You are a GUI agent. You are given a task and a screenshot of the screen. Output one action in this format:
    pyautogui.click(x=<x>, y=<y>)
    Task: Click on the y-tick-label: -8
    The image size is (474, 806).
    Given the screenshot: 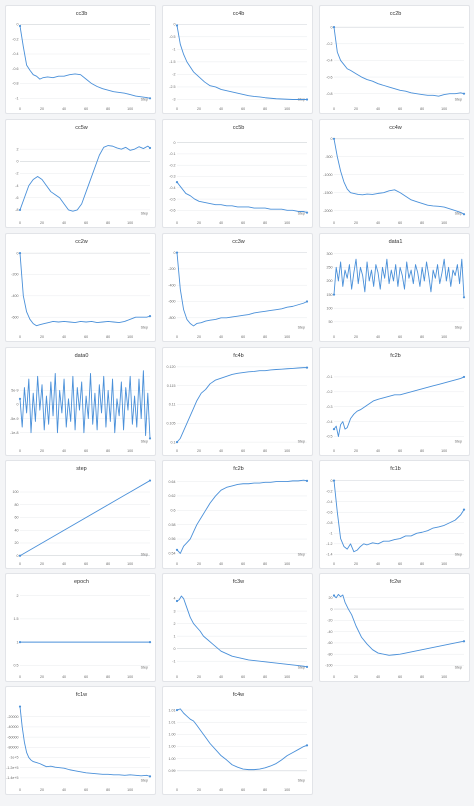 What is the action you would take?
    pyautogui.click(x=16, y=210)
    